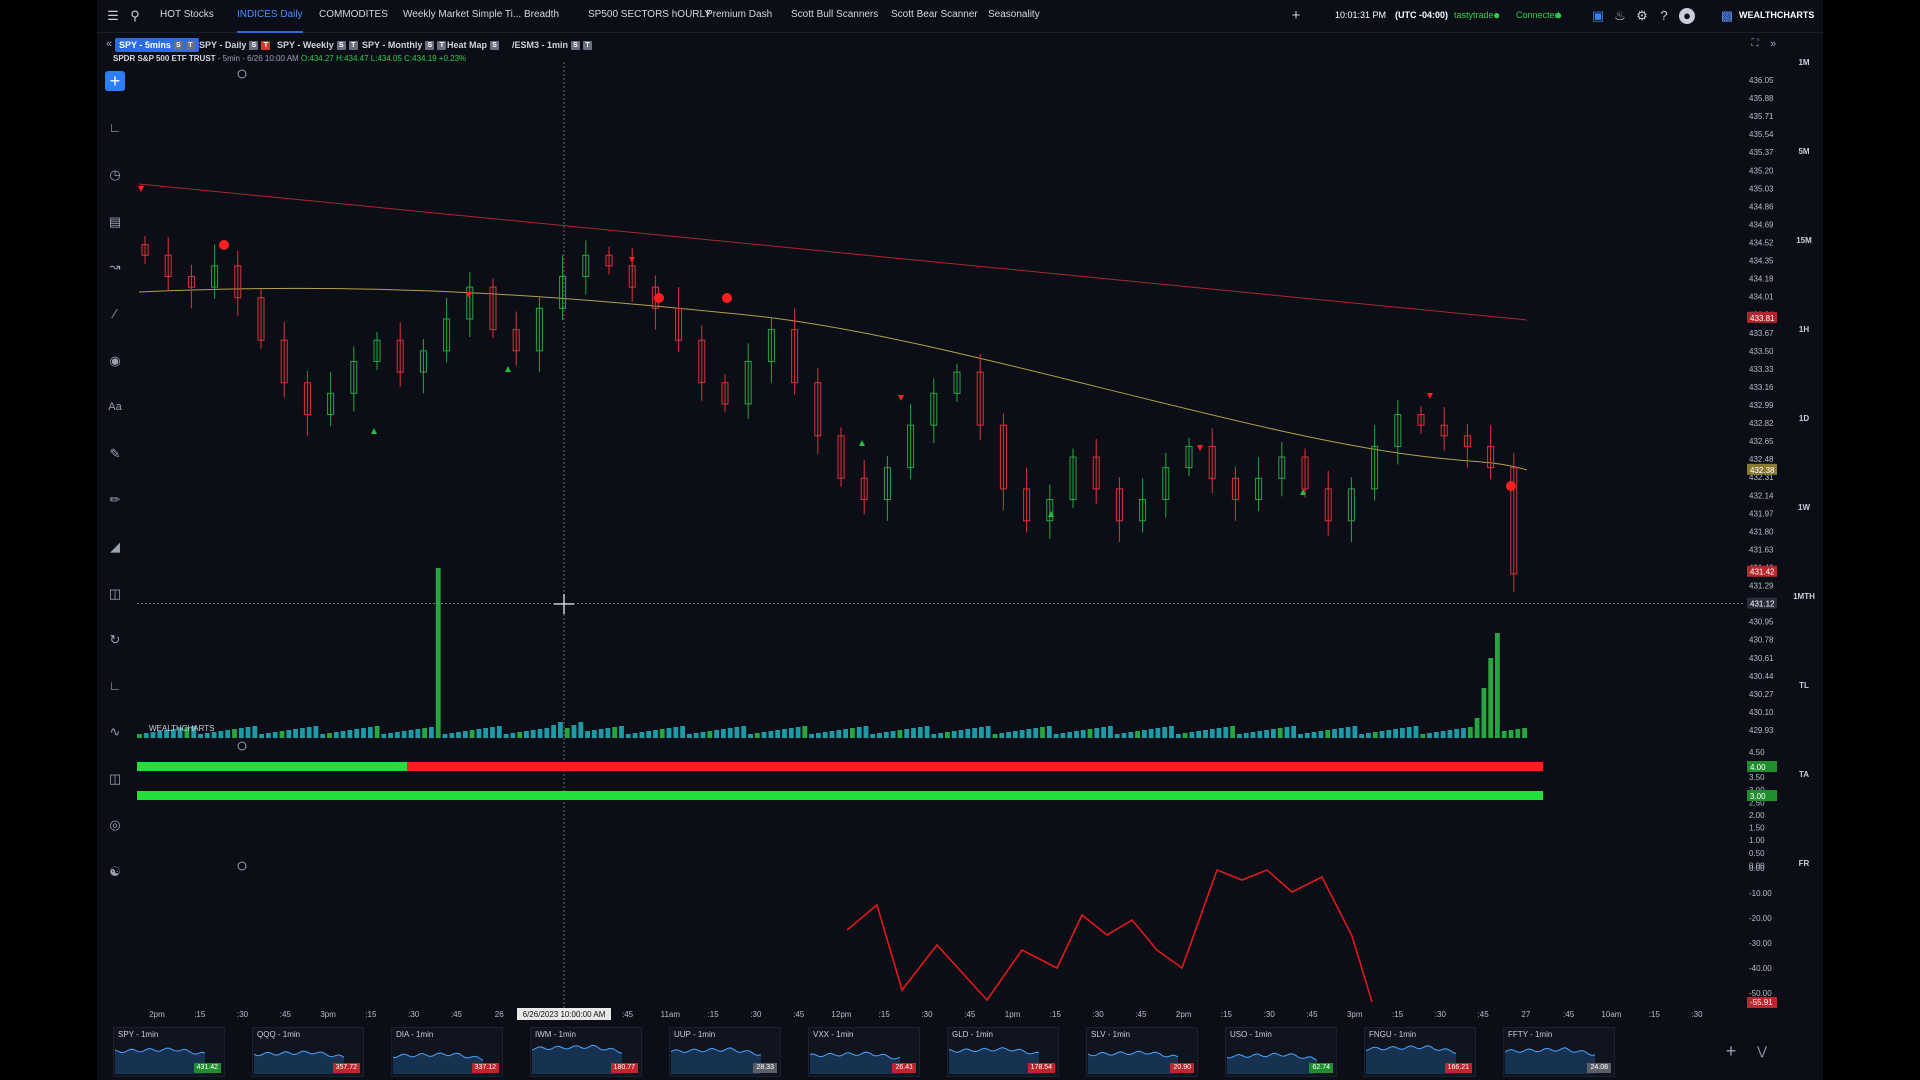 This screenshot has width=1920, height=1080. Describe the element at coordinates (404, 45) in the screenshot. I see `chart-tab: SPY - Monthly S T` at that location.